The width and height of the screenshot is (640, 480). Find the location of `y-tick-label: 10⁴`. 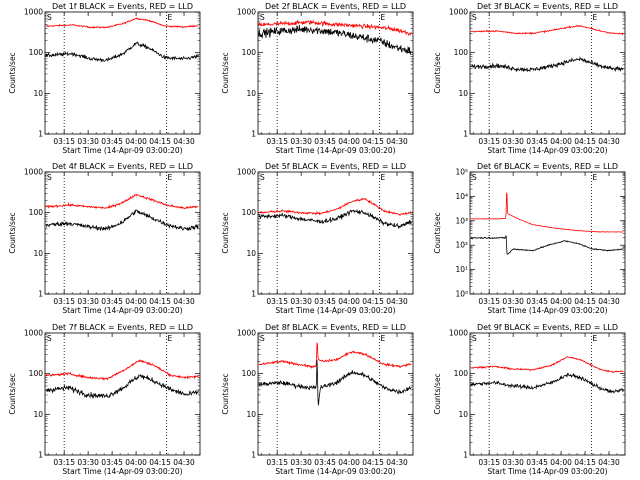

y-tick-label: 10⁴ is located at coordinates (461, 196).